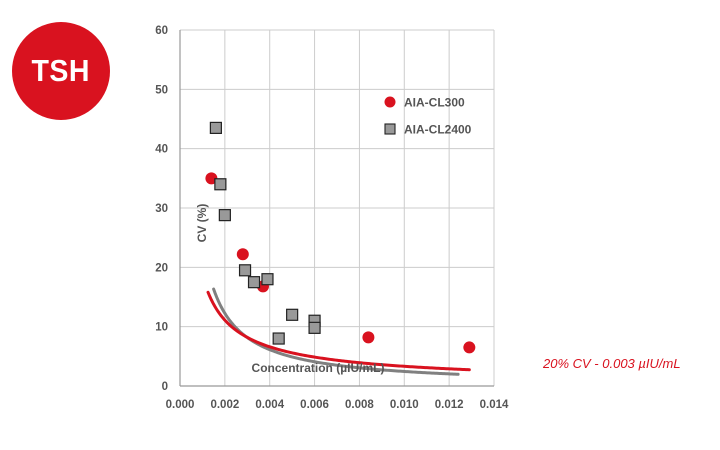 This screenshot has width=720, height=450. What do you see at coordinates (161, 328) in the screenshot?
I see `y-tick-label: 10` at bounding box center [161, 328].